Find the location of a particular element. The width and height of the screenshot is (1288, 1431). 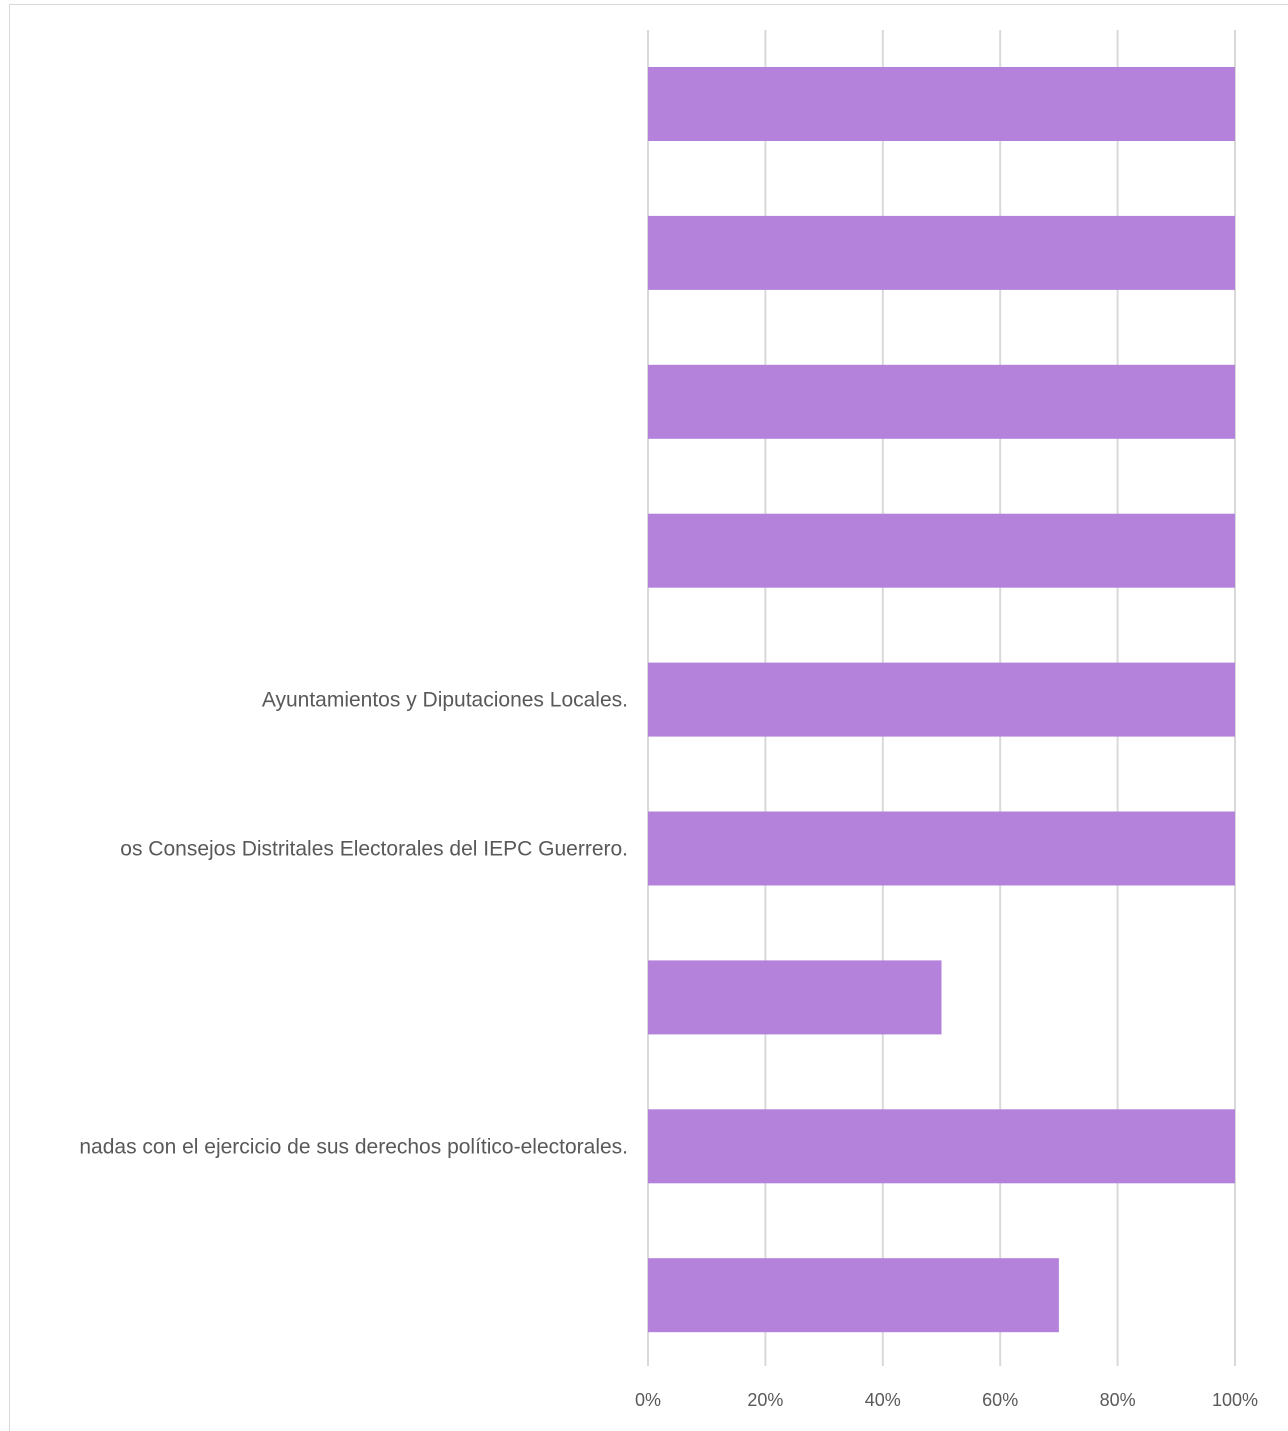

x-tick-label: 40% is located at coordinates (883, 1400).